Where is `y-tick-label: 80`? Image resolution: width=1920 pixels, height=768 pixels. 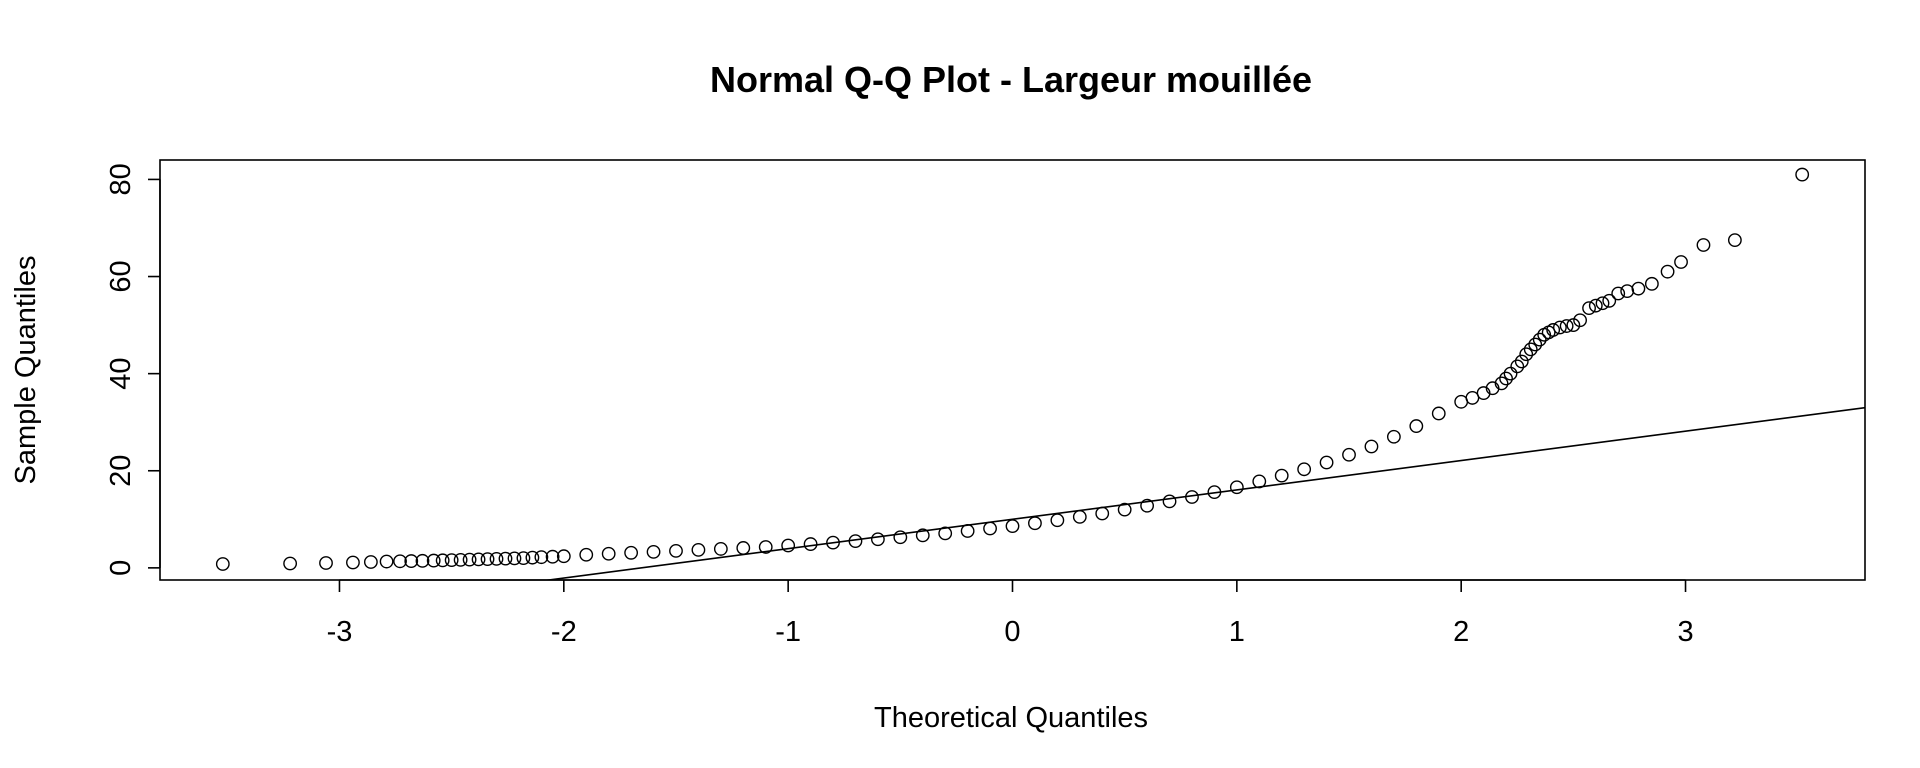
y-tick-label: 80 is located at coordinates (121, 179).